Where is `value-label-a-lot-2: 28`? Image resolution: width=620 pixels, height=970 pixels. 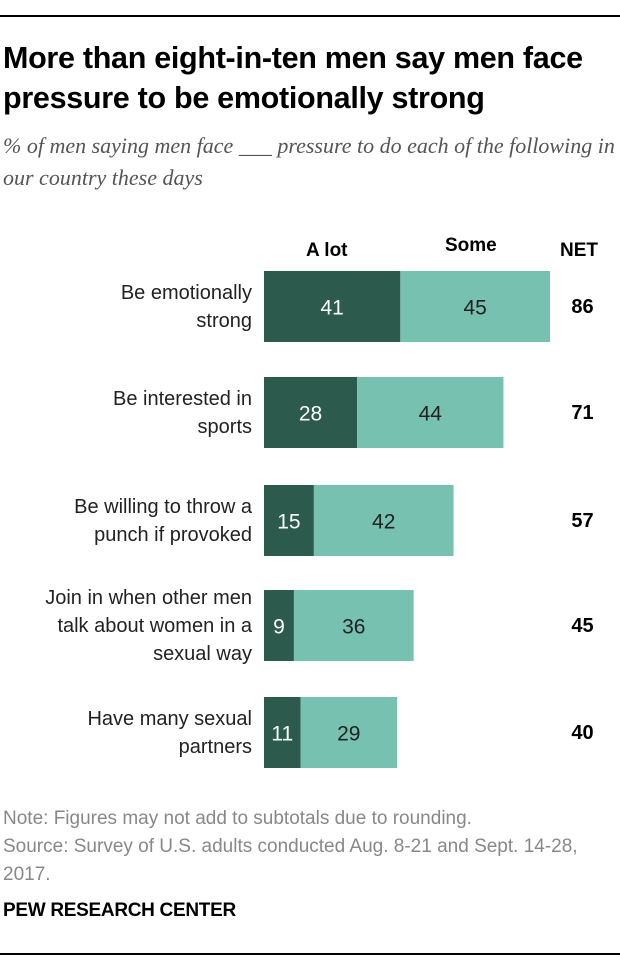
value-label-a-lot-2: 28 is located at coordinates (310, 414).